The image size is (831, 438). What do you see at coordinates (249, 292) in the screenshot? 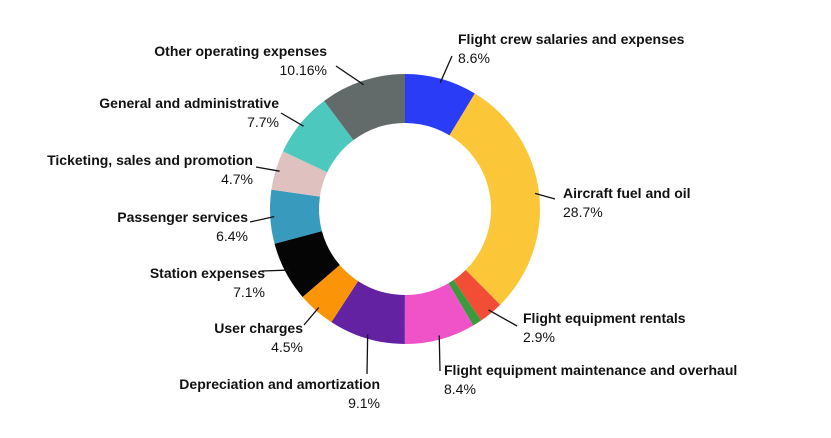
I see `slice-value-7: 7.1%` at bounding box center [249, 292].